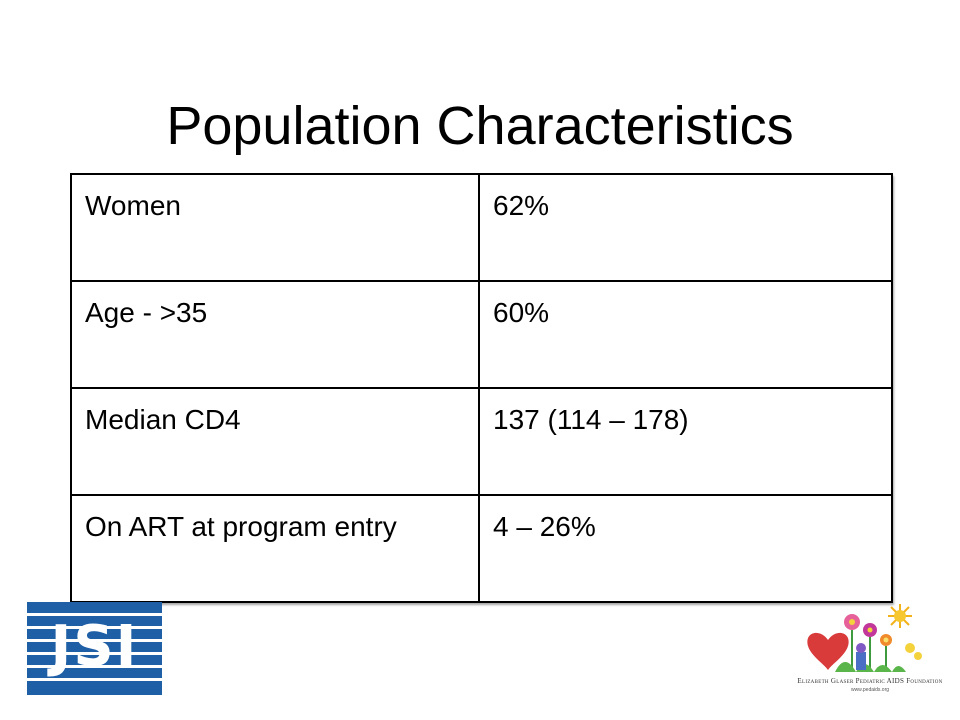  I want to click on table-row: Median CD4 137 (114 – 178), so click(481, 441).